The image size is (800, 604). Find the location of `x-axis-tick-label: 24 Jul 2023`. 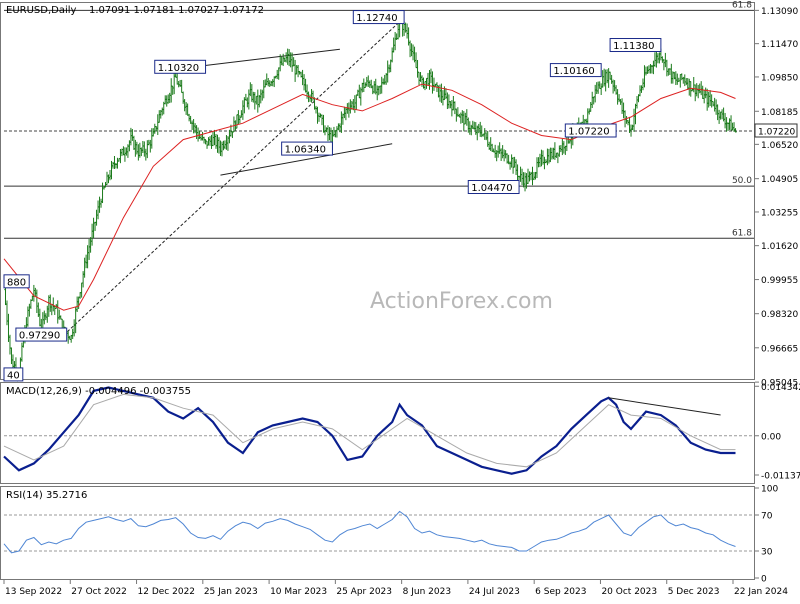

x-axis-tick-label: 24 Jul 2023 is located at coordinates (494, 592).